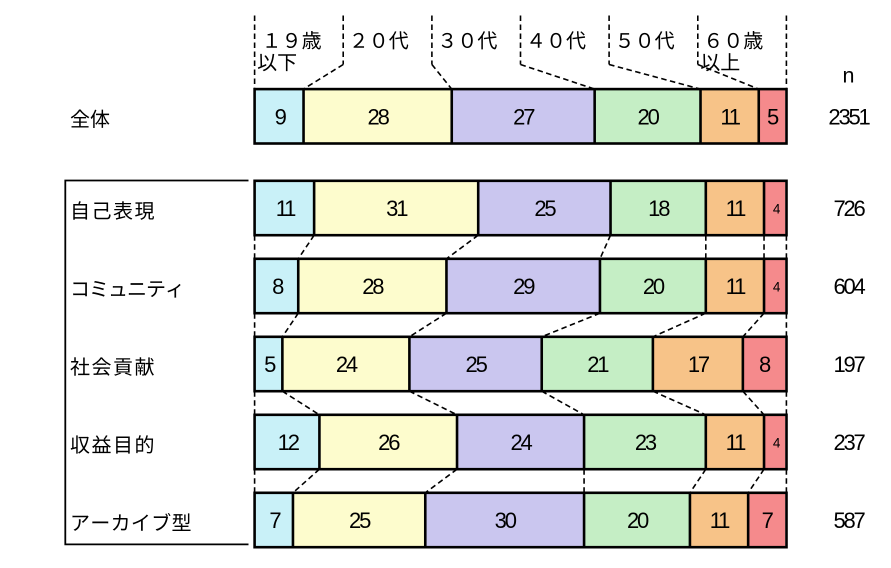 This screenshot has height=568, width=891. Describe the element at coordinates (849, 520) in the screenshot. I see `svg-text: 587` at that location.